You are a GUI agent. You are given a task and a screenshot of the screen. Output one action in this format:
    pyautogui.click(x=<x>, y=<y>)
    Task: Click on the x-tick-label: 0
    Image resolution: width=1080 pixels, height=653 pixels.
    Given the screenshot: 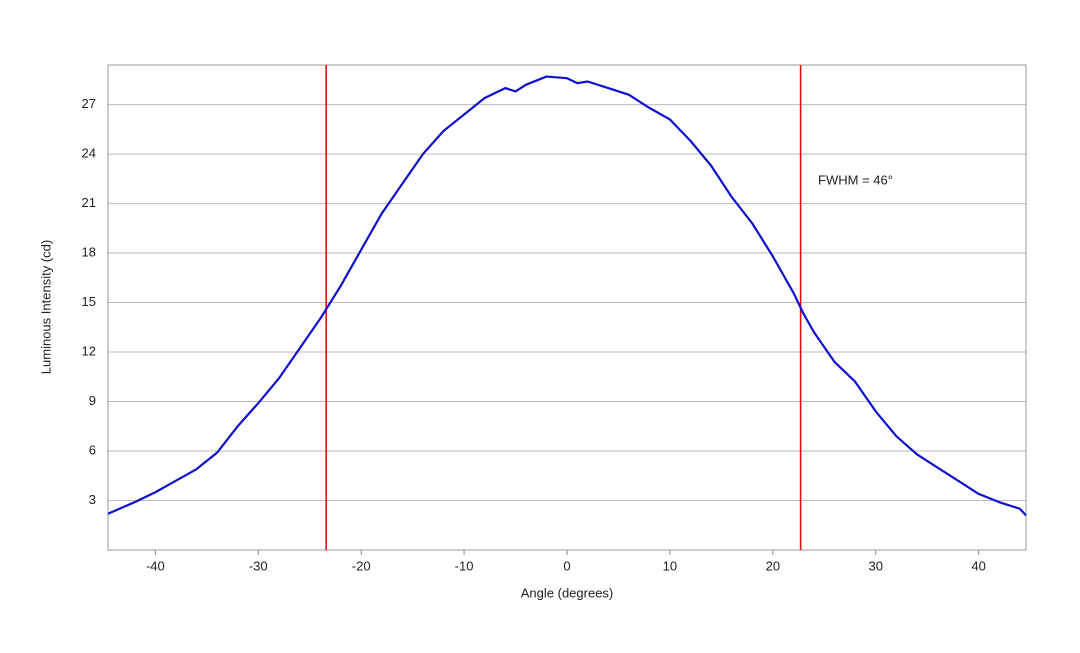 What is the action you would take?
    pyautogui.click(x=566, y=565)
    